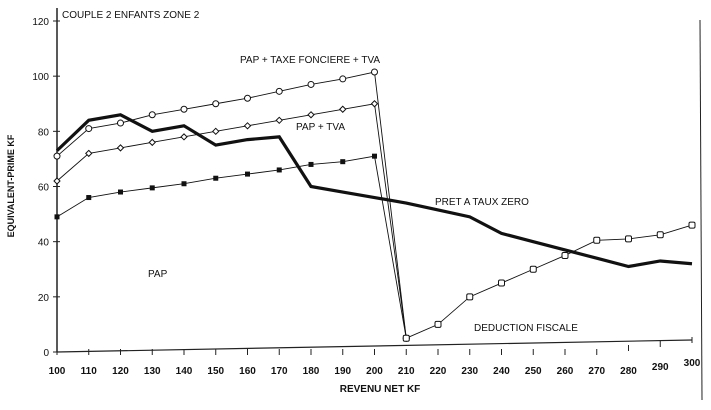  I want to click on x-axis-label: REVENU NET KF, so click(380, 389).